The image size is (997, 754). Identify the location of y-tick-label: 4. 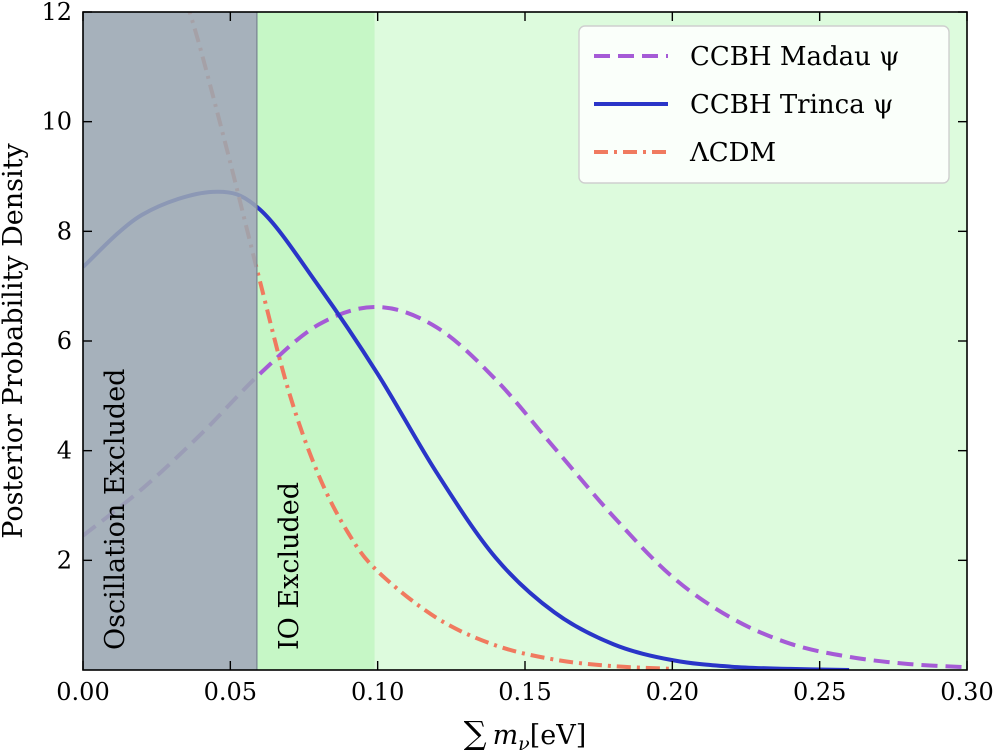
(64, 451).